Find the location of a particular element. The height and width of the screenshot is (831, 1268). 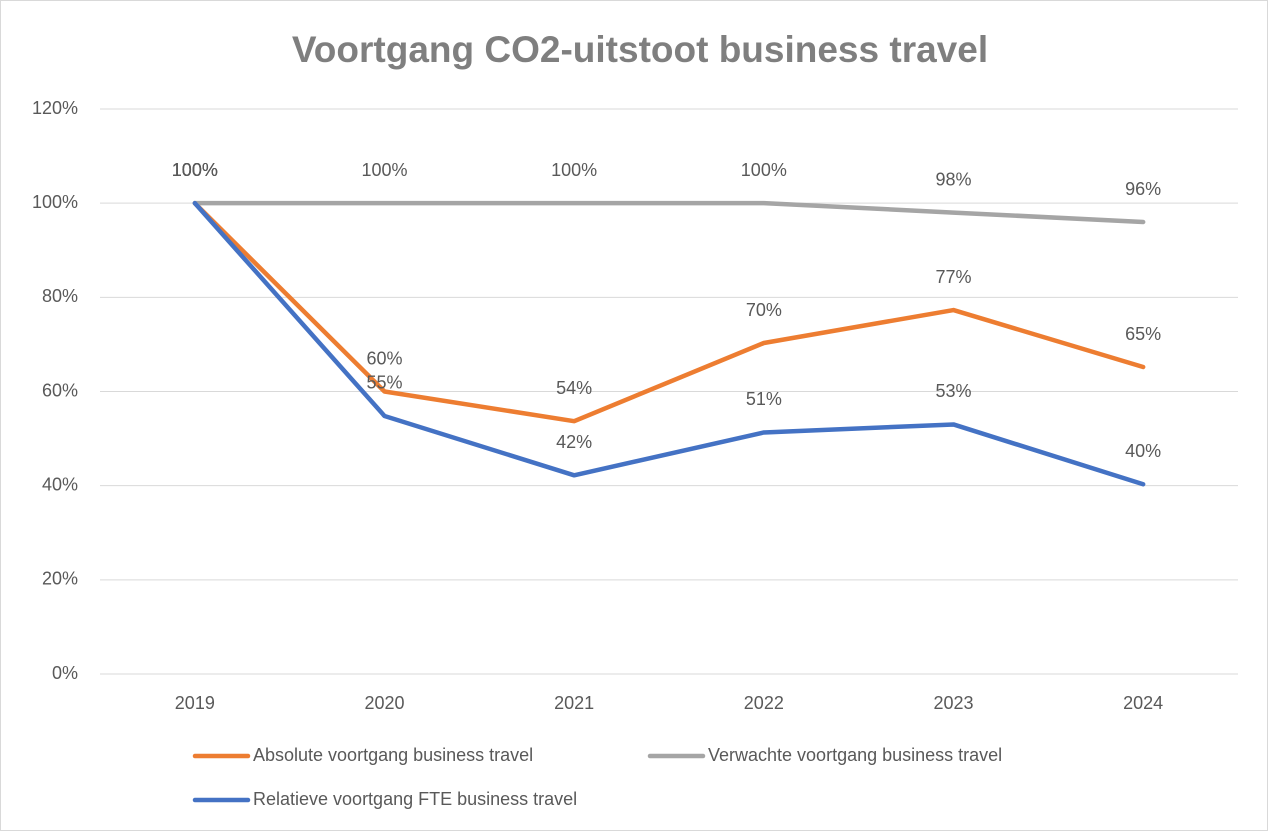

legend-label: Absolute voortgang business travel is located at coordinates (393, 755).